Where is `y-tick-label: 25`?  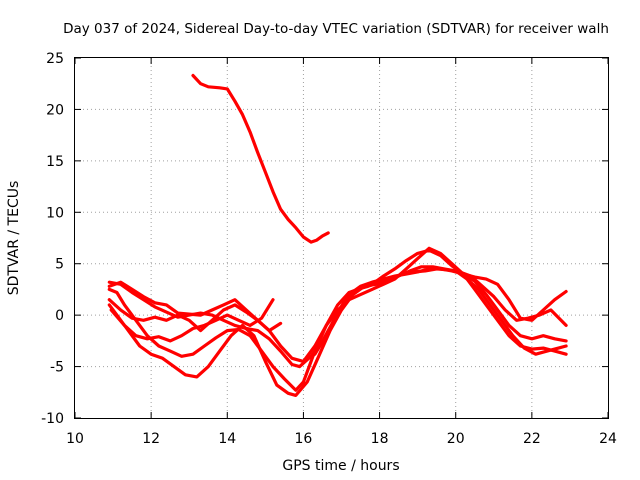 y-tick-label: 25 is located at coordinates (55, 59).